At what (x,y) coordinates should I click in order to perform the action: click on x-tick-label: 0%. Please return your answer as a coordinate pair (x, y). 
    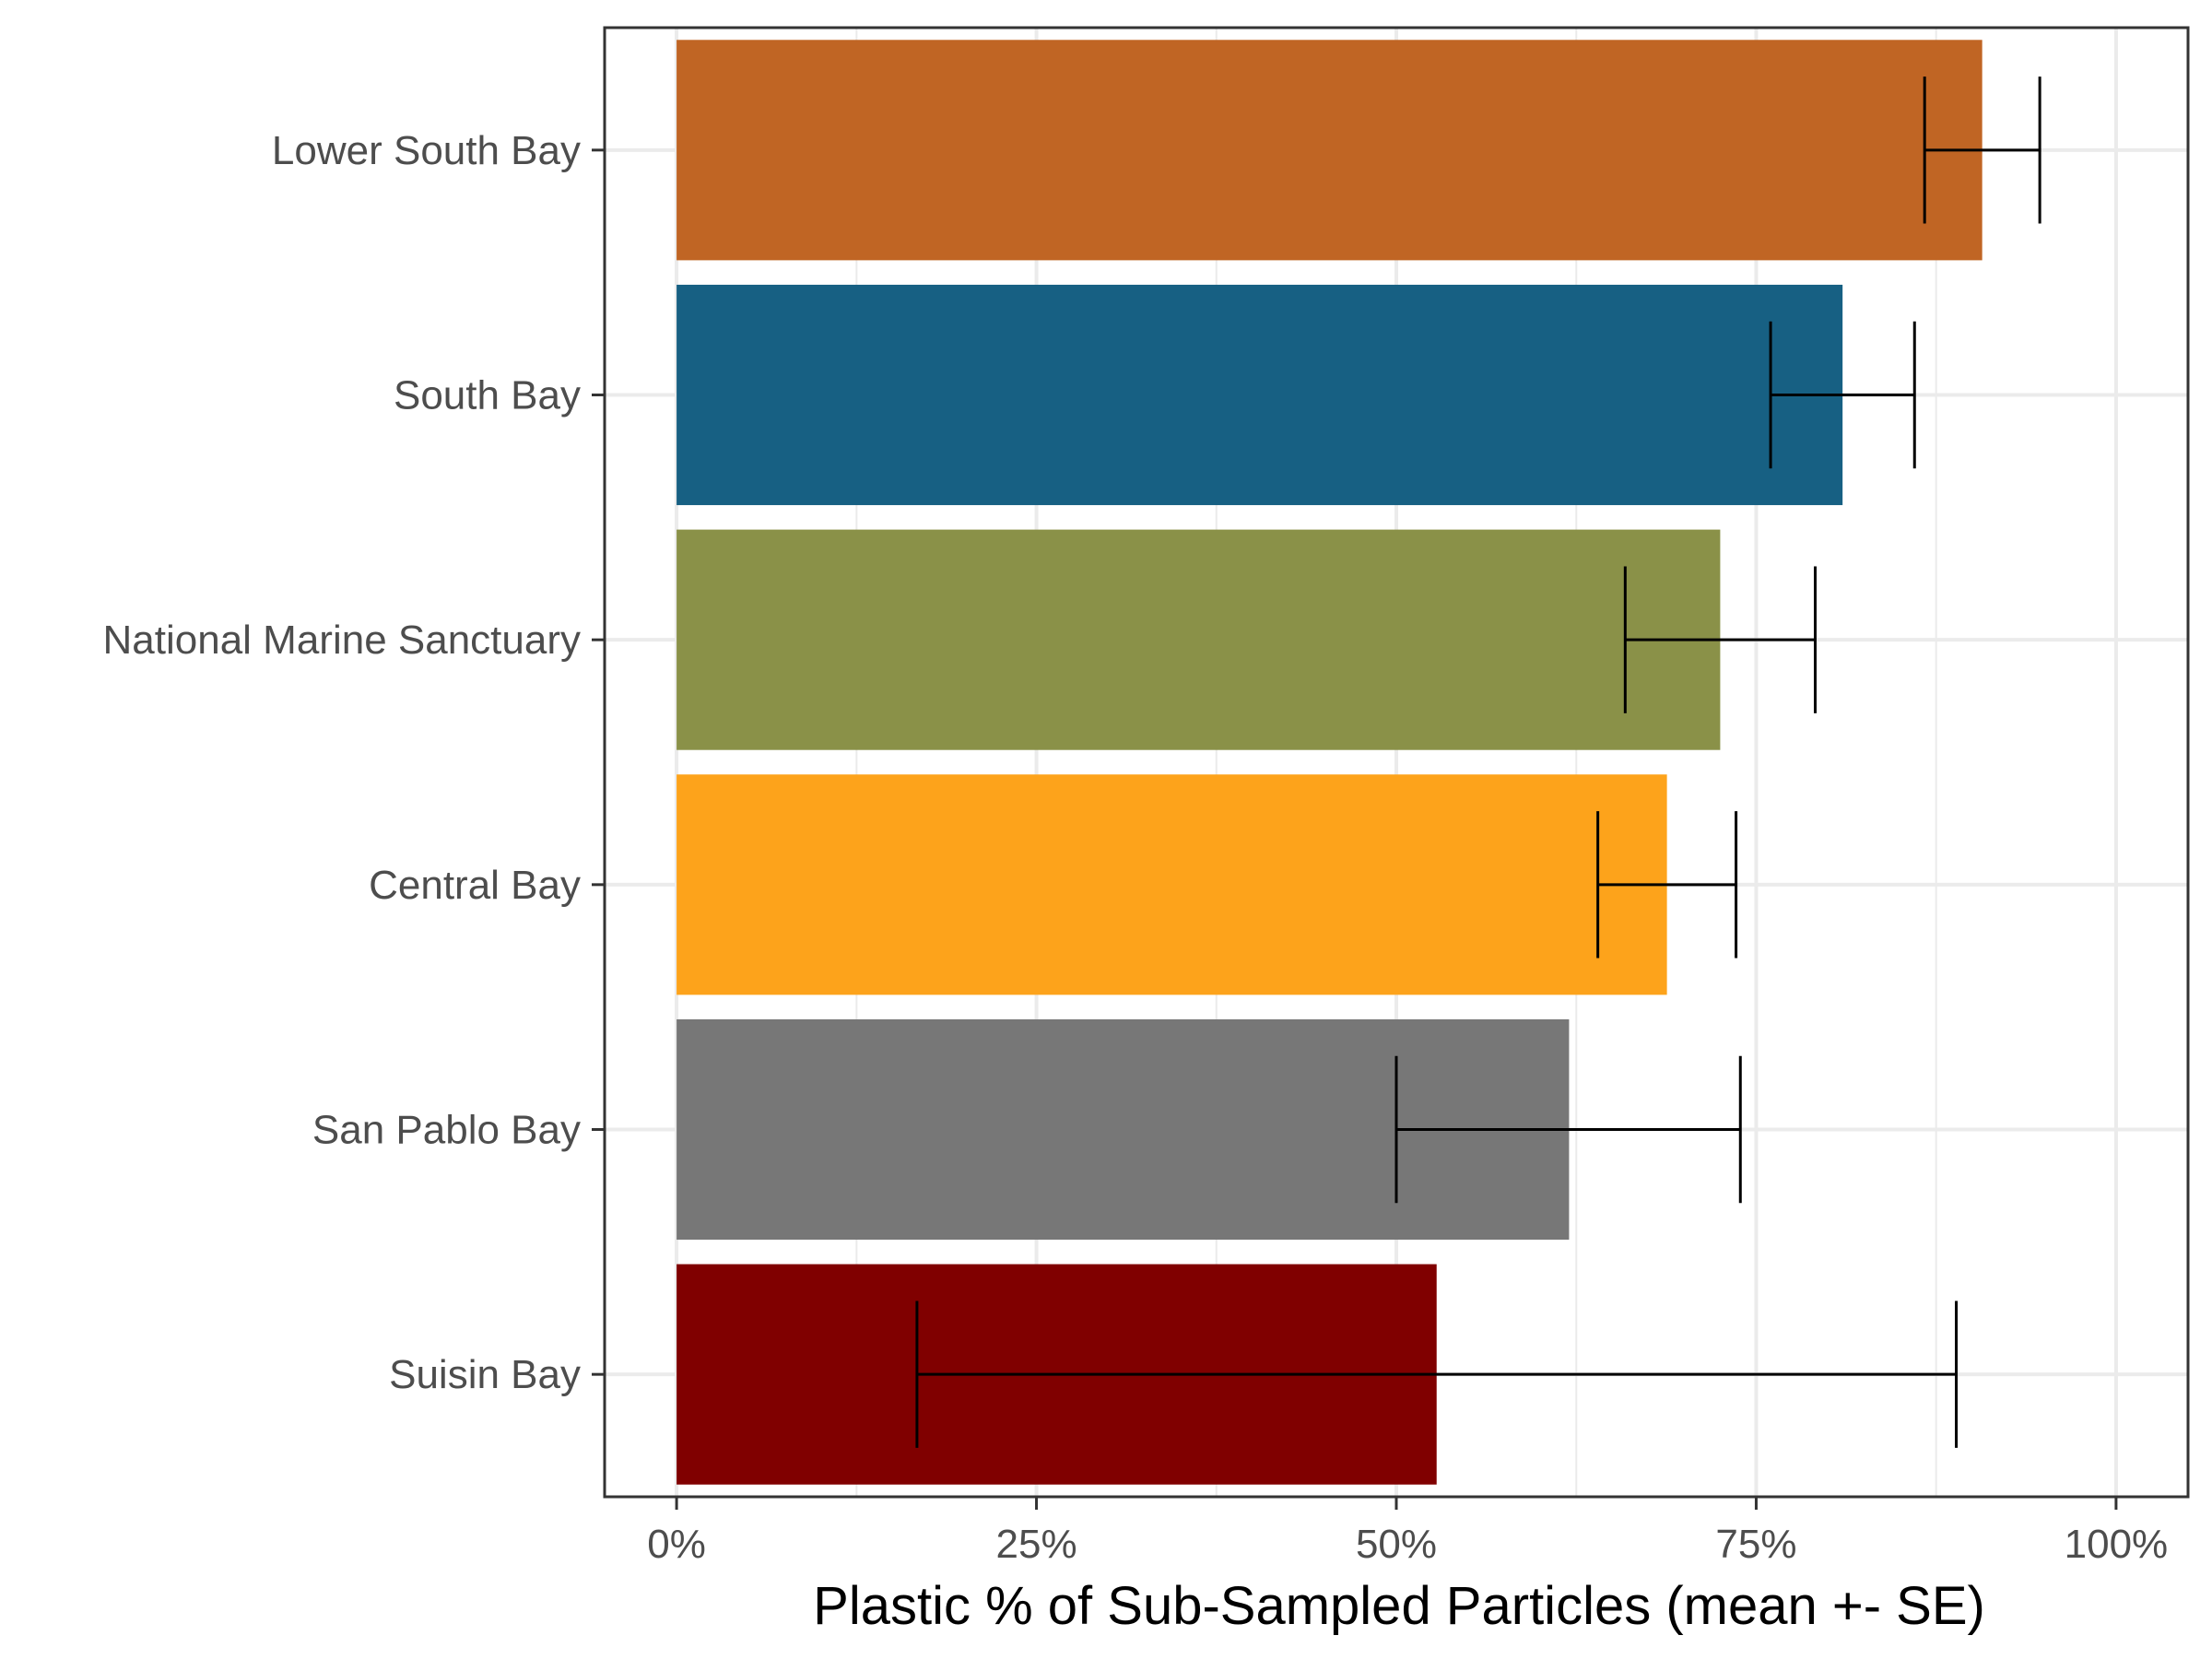
    Looking at the image, I should click on (676, 1544).